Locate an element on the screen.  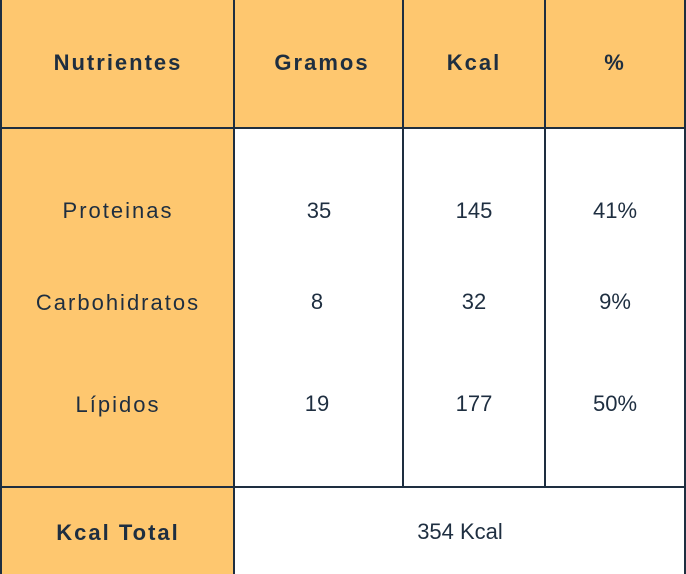
cell: 41% is located at coordinates (615, 210).